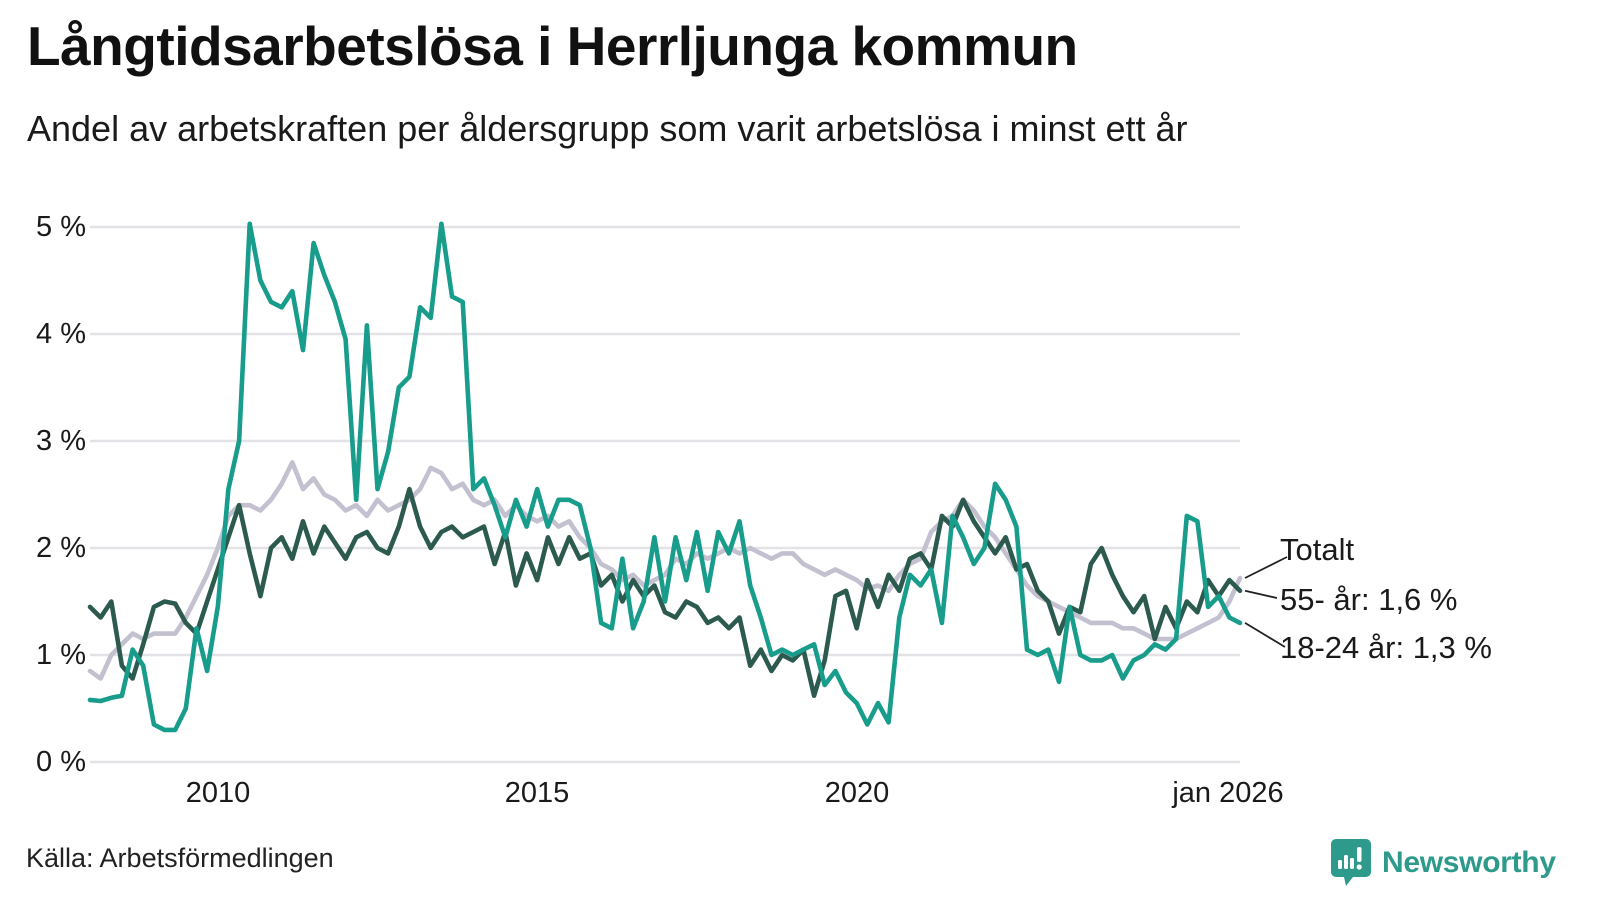  What do you see at coordinates (552, 46) in the screenshot?
I see `page-title: Långtidsarbetslösa i Herrljunga kommun` at bounding box center [552, 46].